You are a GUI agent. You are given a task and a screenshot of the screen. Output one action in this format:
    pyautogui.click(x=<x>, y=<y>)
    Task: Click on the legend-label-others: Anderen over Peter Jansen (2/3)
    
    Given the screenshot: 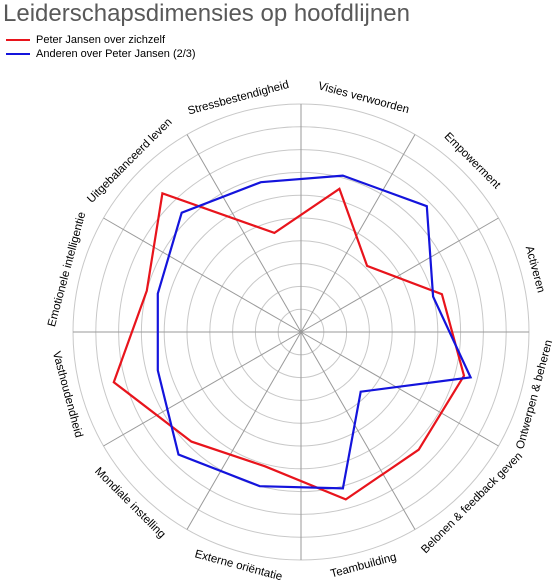 What is the action you would take?
    pyautogui.click(x=116, y=54)
    